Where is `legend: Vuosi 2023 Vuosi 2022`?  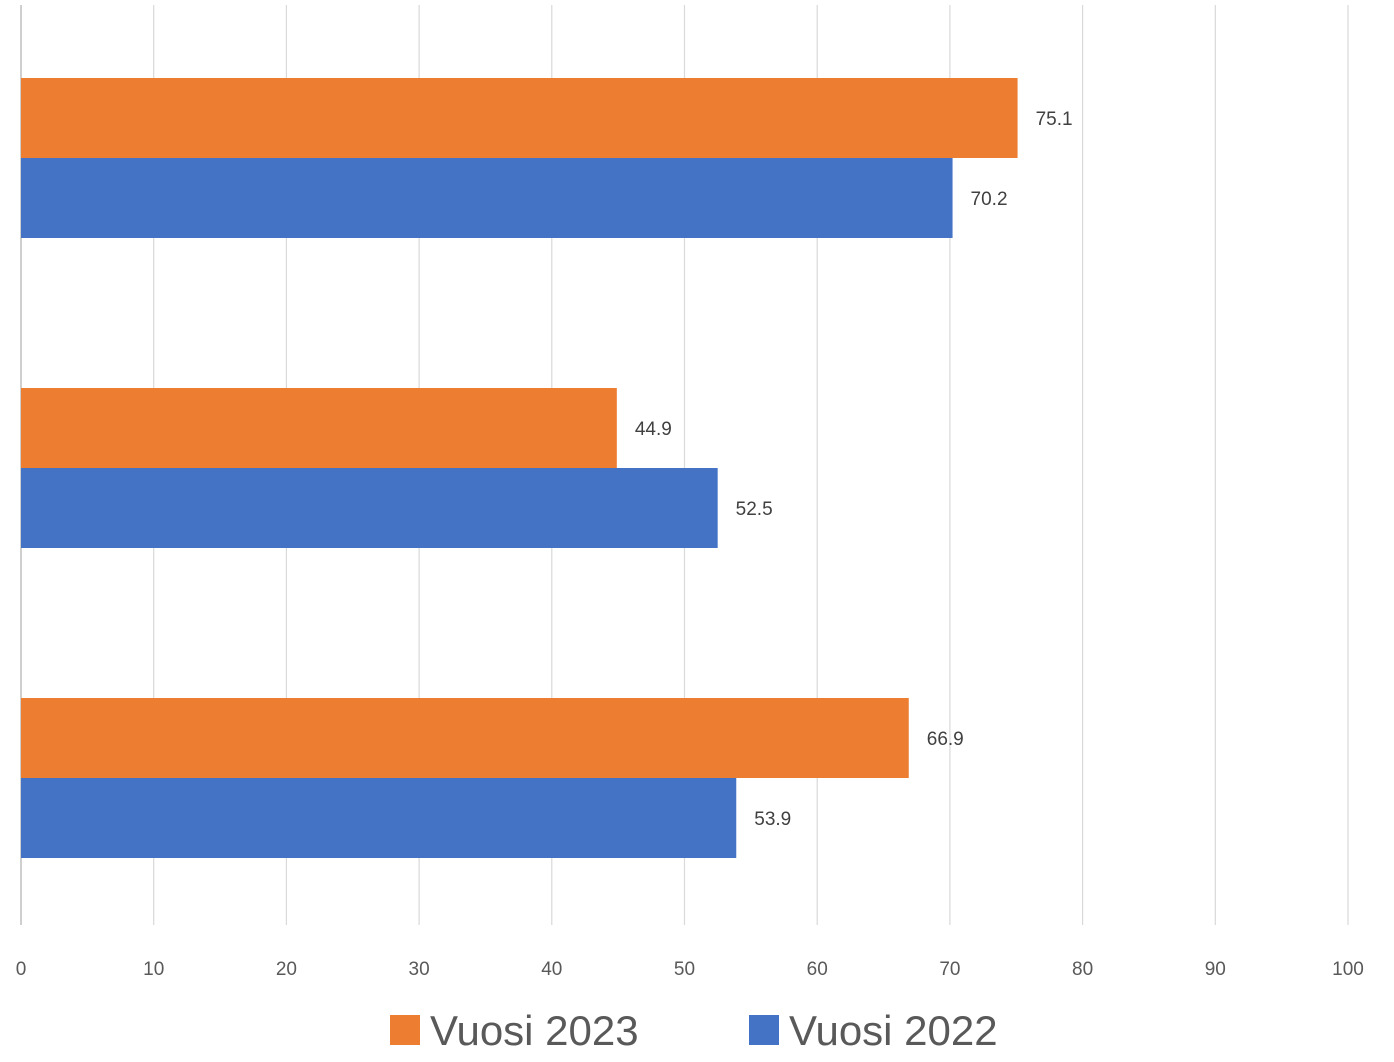 legend: Vuosi 2023 Vuosi 2022 is located at coordinates (694, 1030).